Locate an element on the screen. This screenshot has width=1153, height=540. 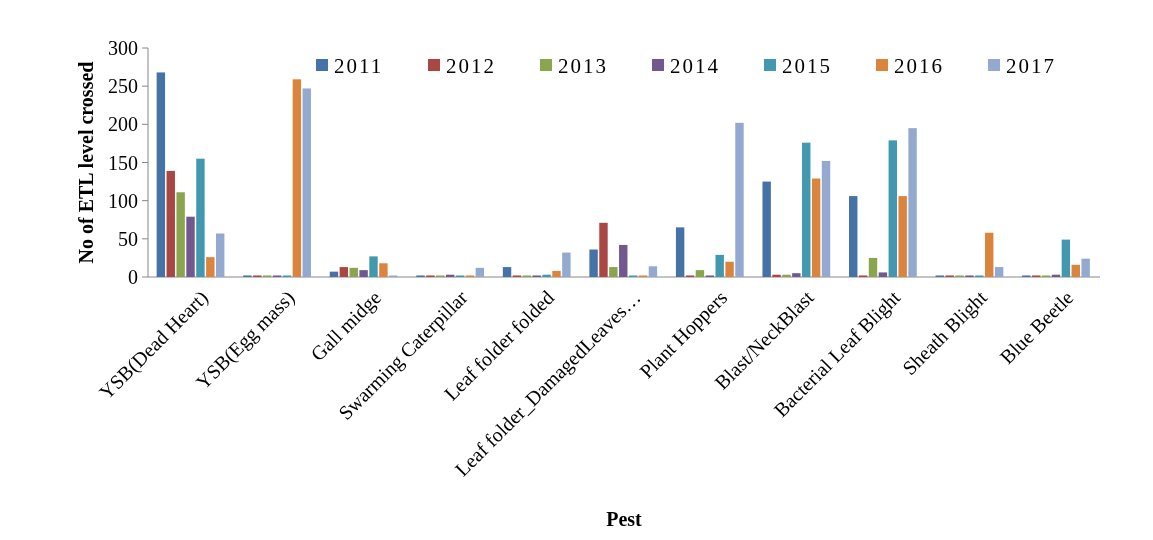
y-axis-title: No of ETL level crossed is located at coordinates (86, 162).